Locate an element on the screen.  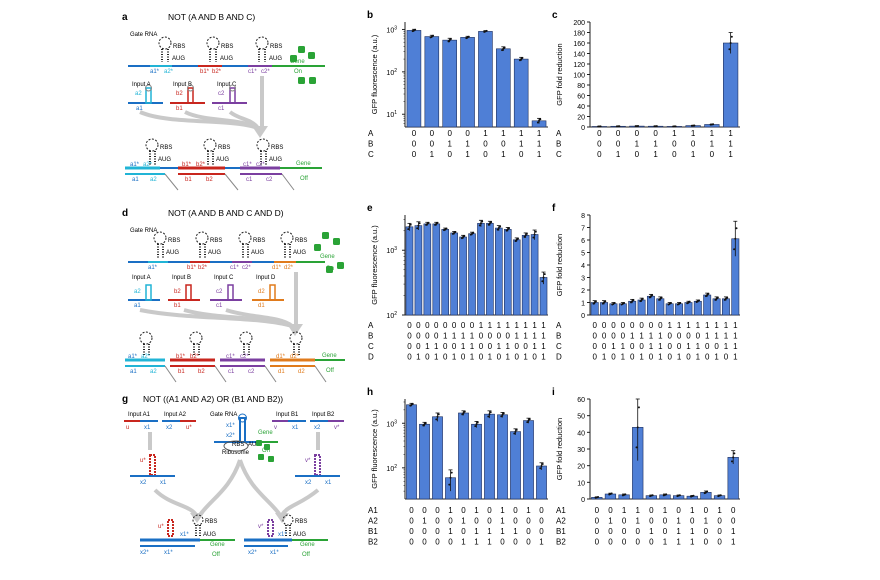
seg-label: c1 is located at coordinates (221, 109).